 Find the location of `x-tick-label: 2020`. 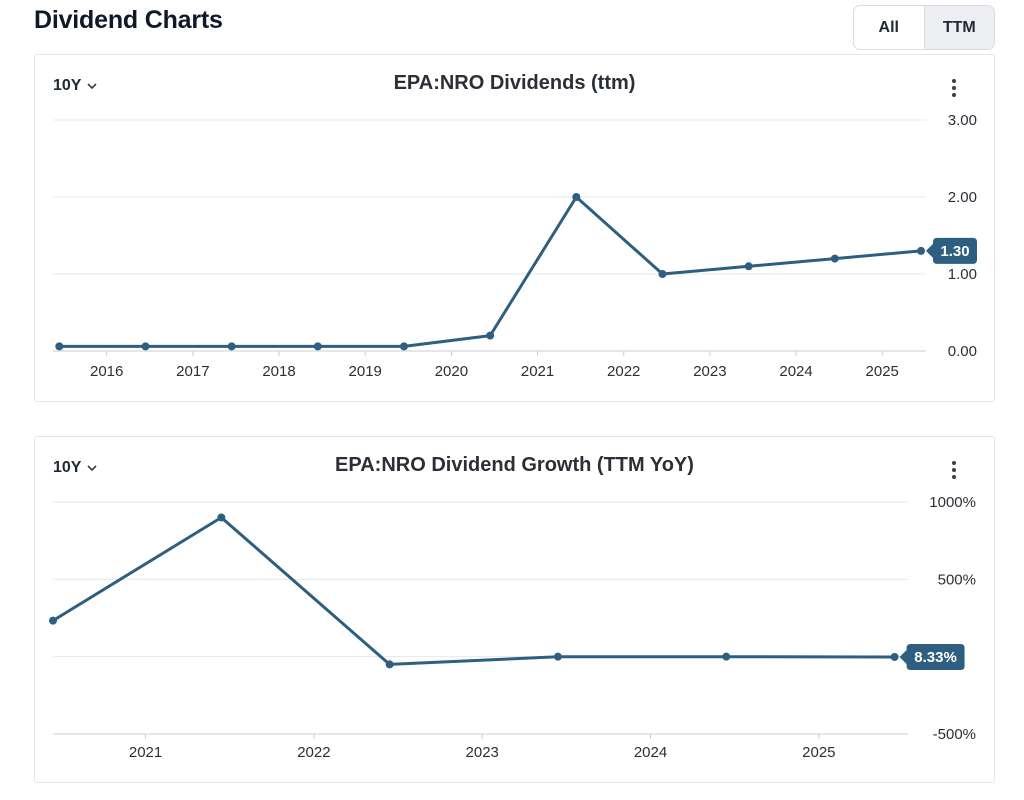

x-tick-label: 2020 is located at coordinates (451, 371).